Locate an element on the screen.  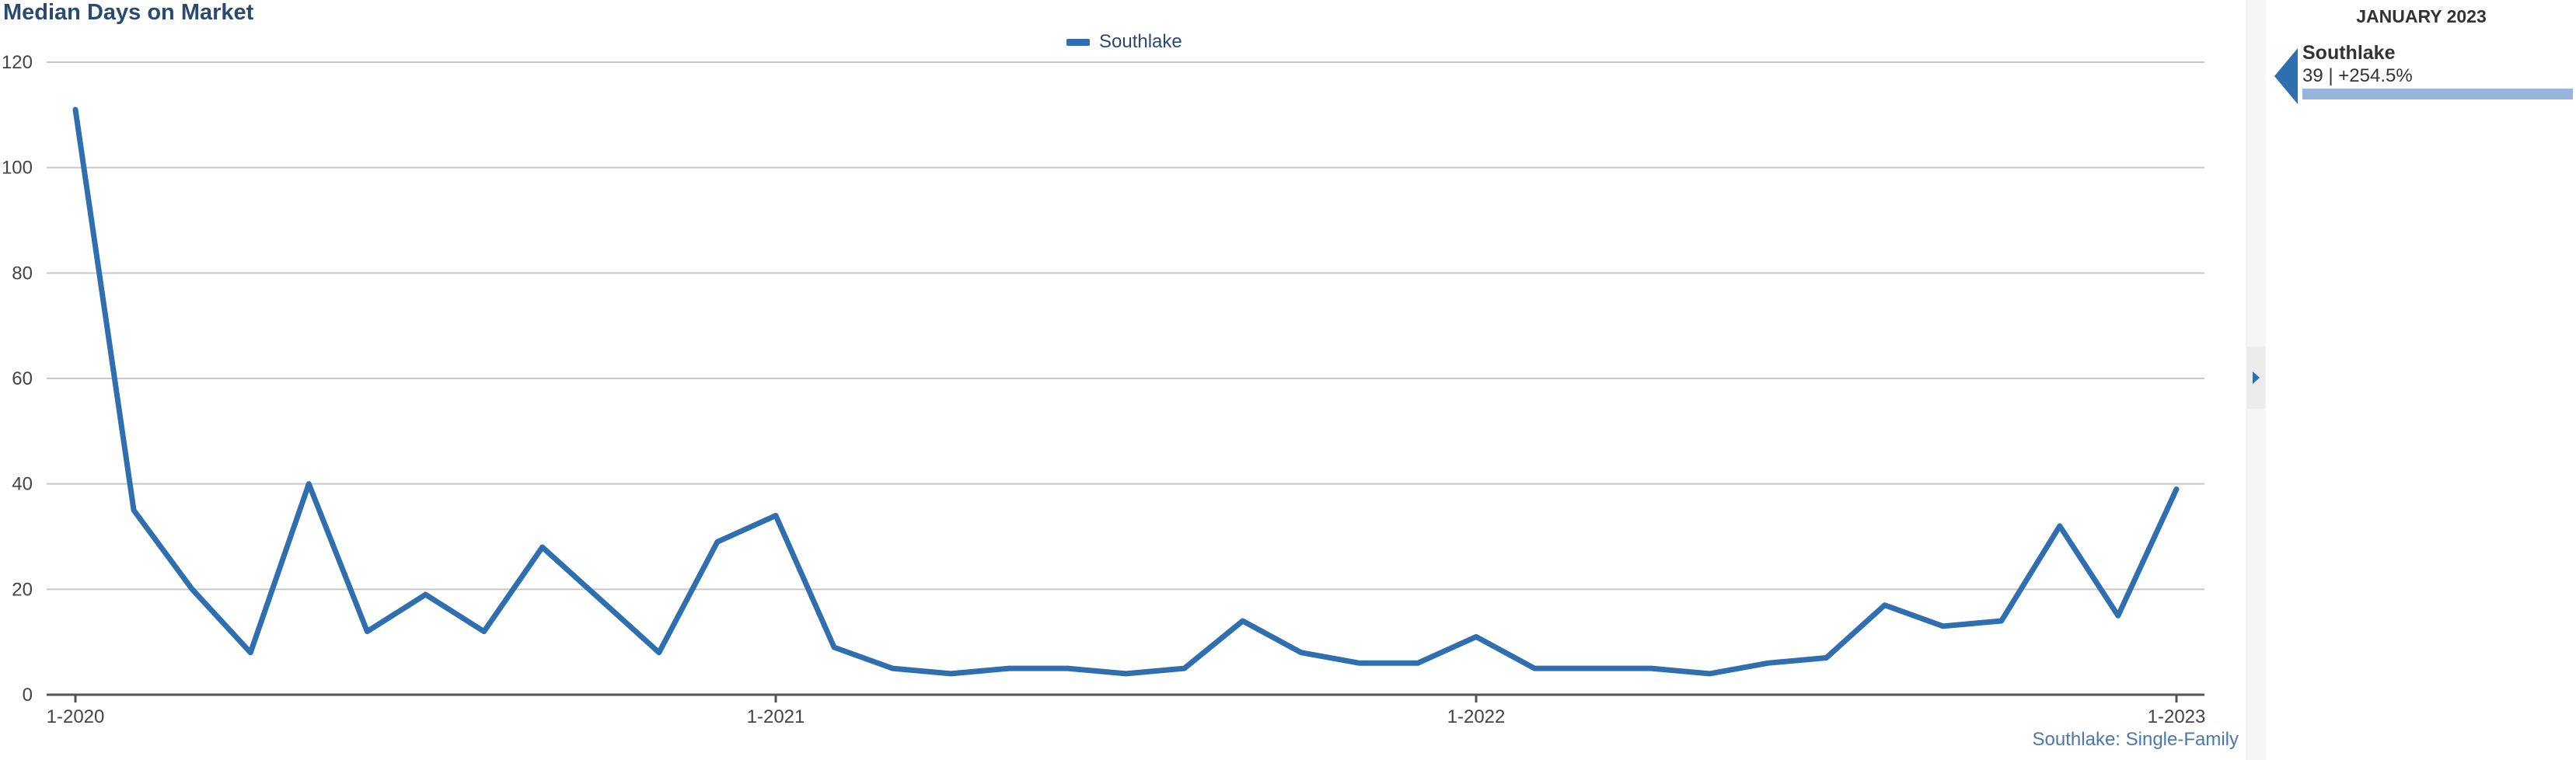
legend-label-southlake: Southlake is located at coordinates (1141, 41).